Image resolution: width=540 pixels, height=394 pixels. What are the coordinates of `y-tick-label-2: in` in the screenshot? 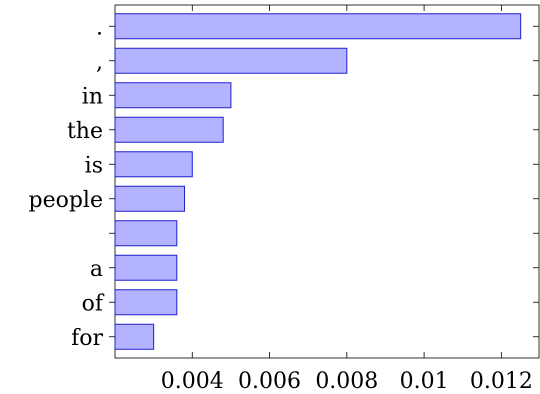 It's located at (92, 96).